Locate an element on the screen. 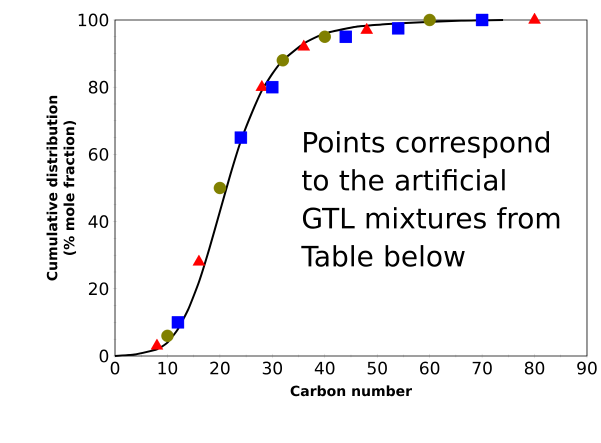 Image resolution: width=601 pixels, height=443 pixels. x-tick-label: 50 is located at coordinates (377, 368).